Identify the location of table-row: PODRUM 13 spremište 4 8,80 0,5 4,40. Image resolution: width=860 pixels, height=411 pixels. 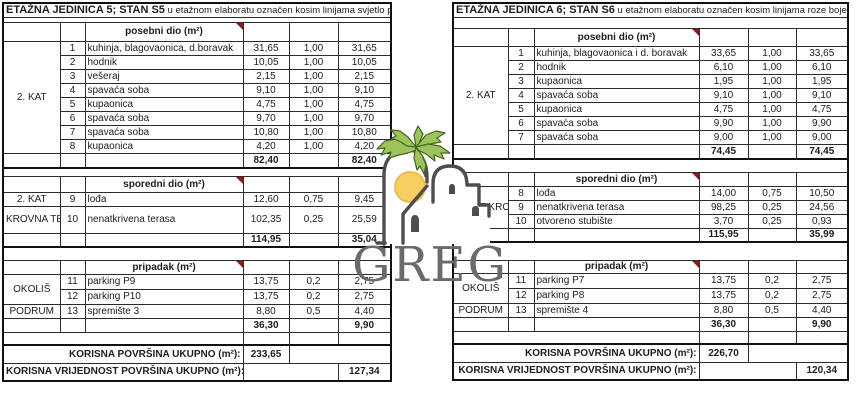
(650, 310).